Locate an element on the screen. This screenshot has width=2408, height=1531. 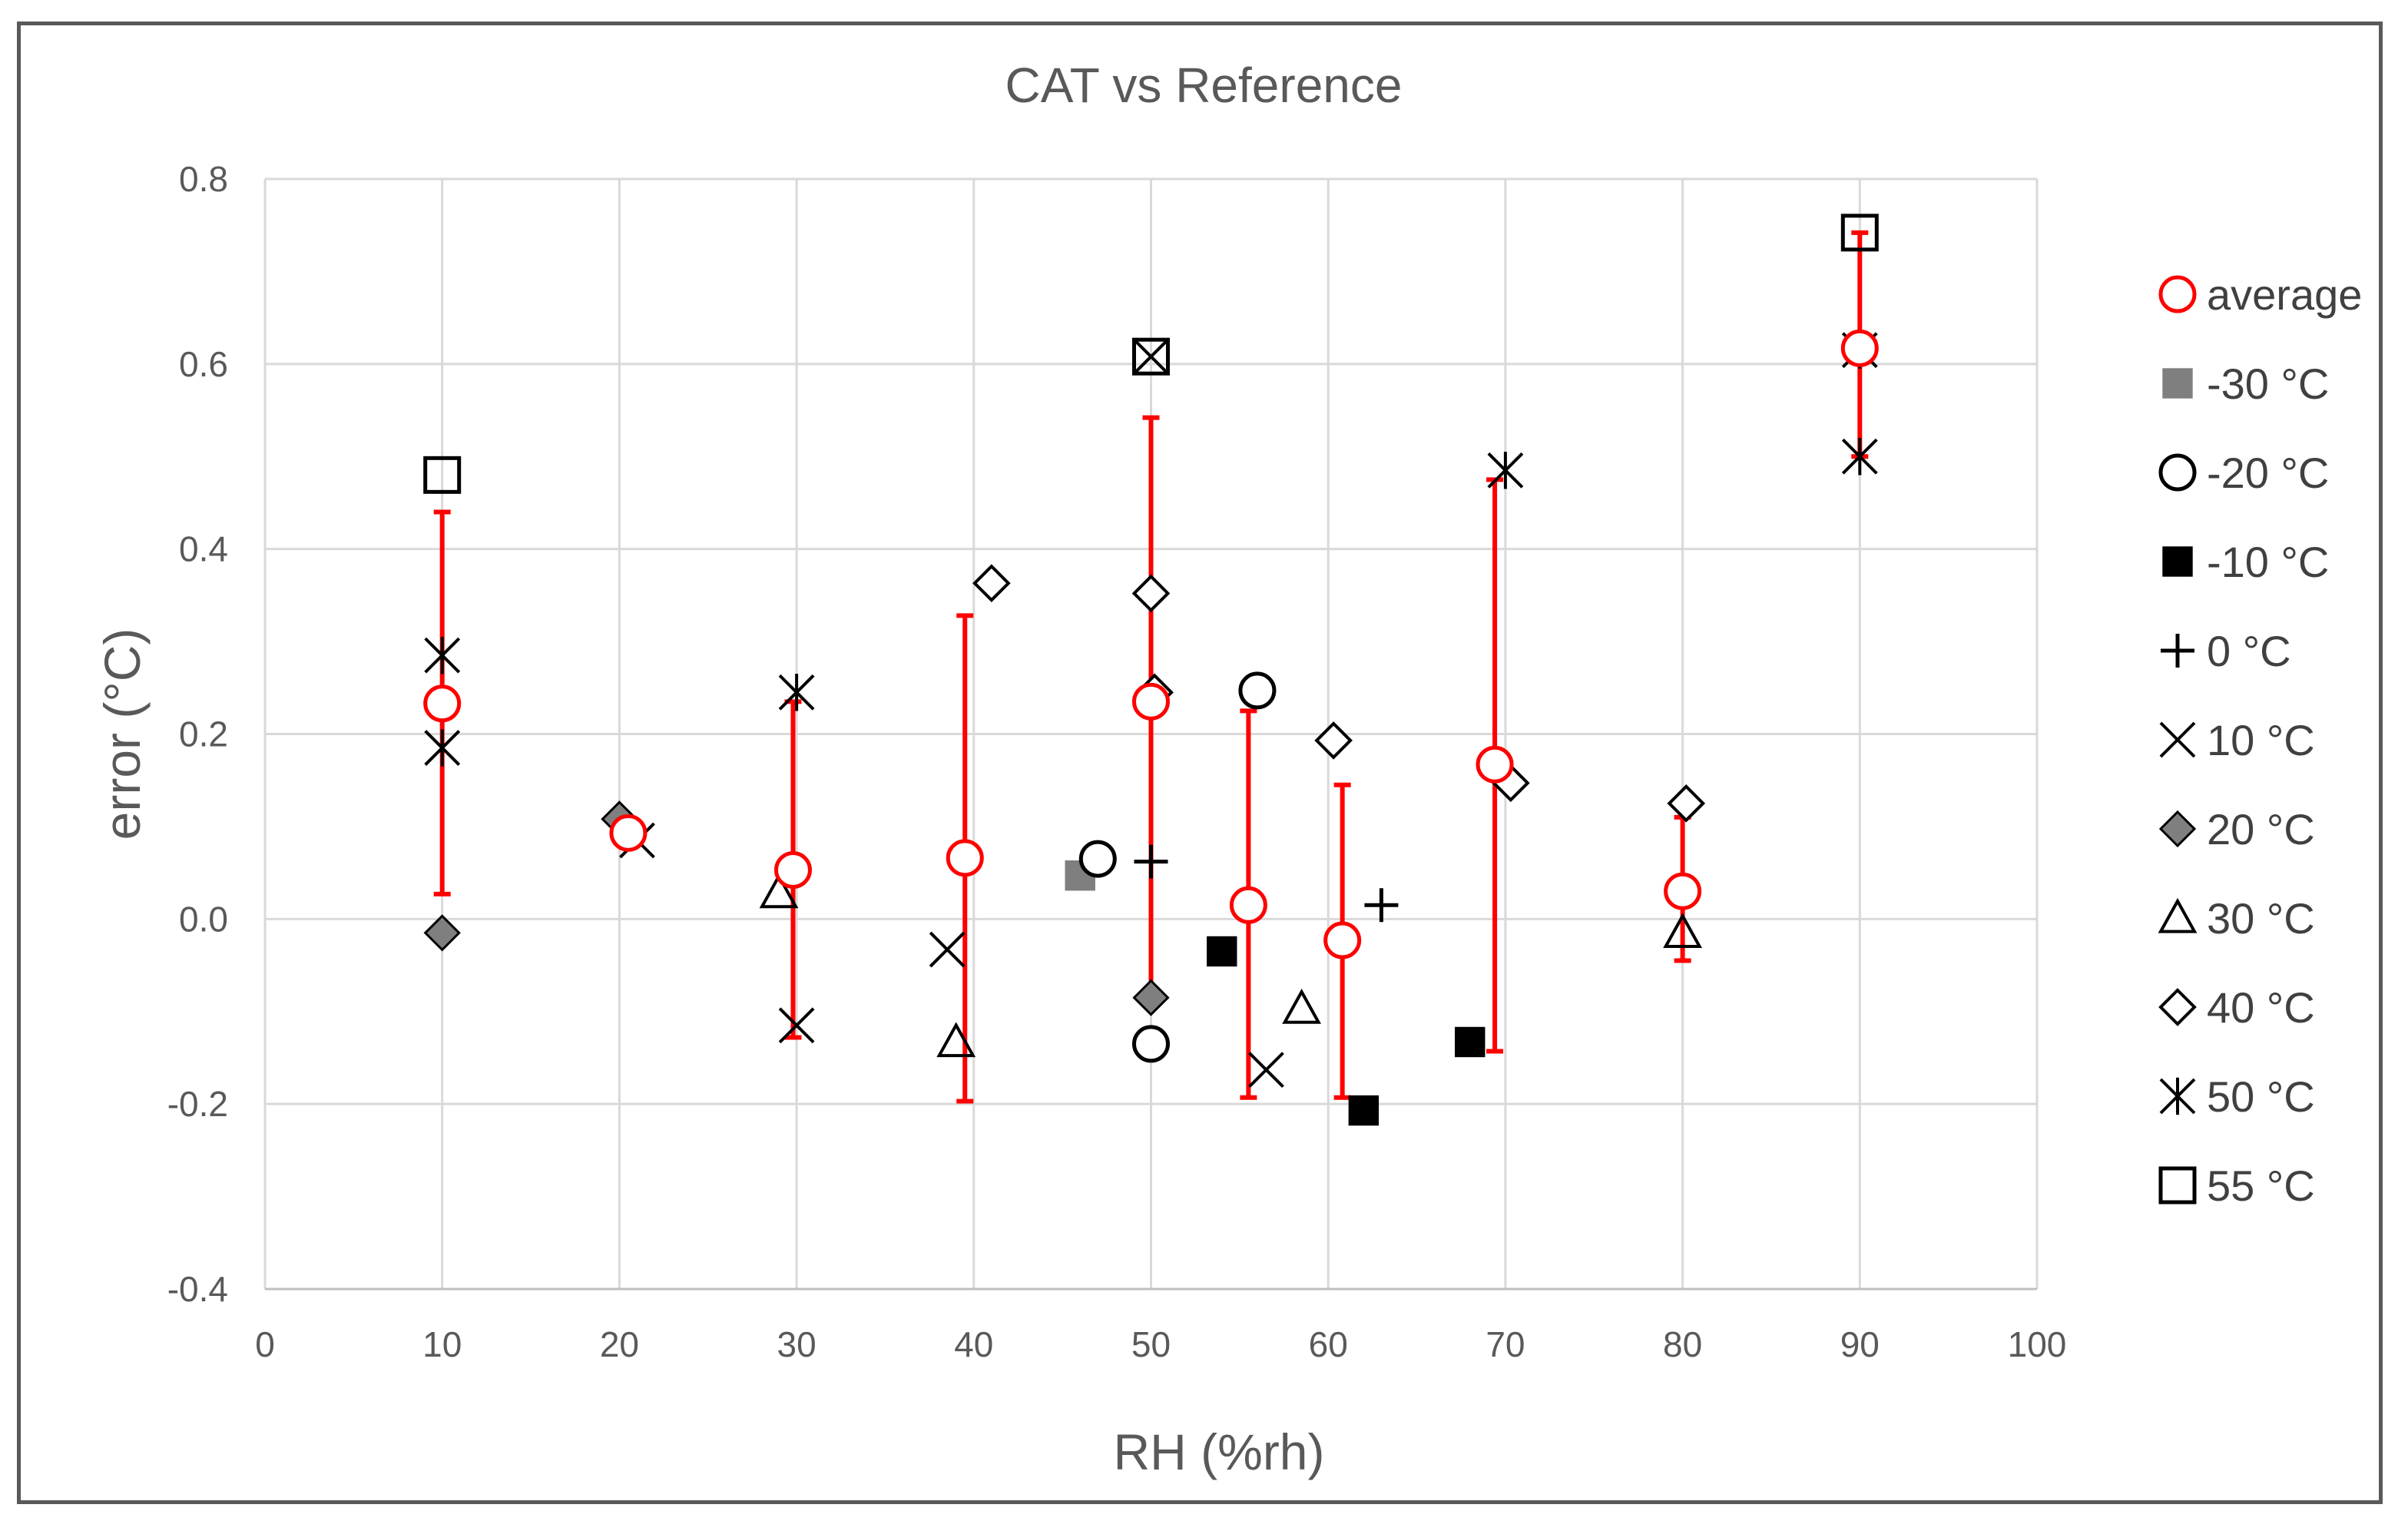
legend-item: 20 °C is located at coordinates (2236, 829).